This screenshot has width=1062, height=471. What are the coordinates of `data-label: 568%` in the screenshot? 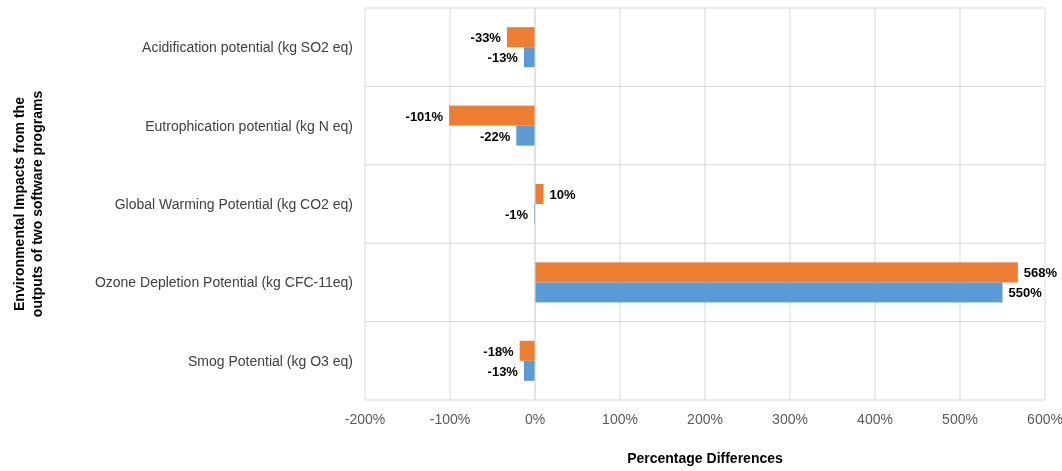 It's located at (1040, 273).